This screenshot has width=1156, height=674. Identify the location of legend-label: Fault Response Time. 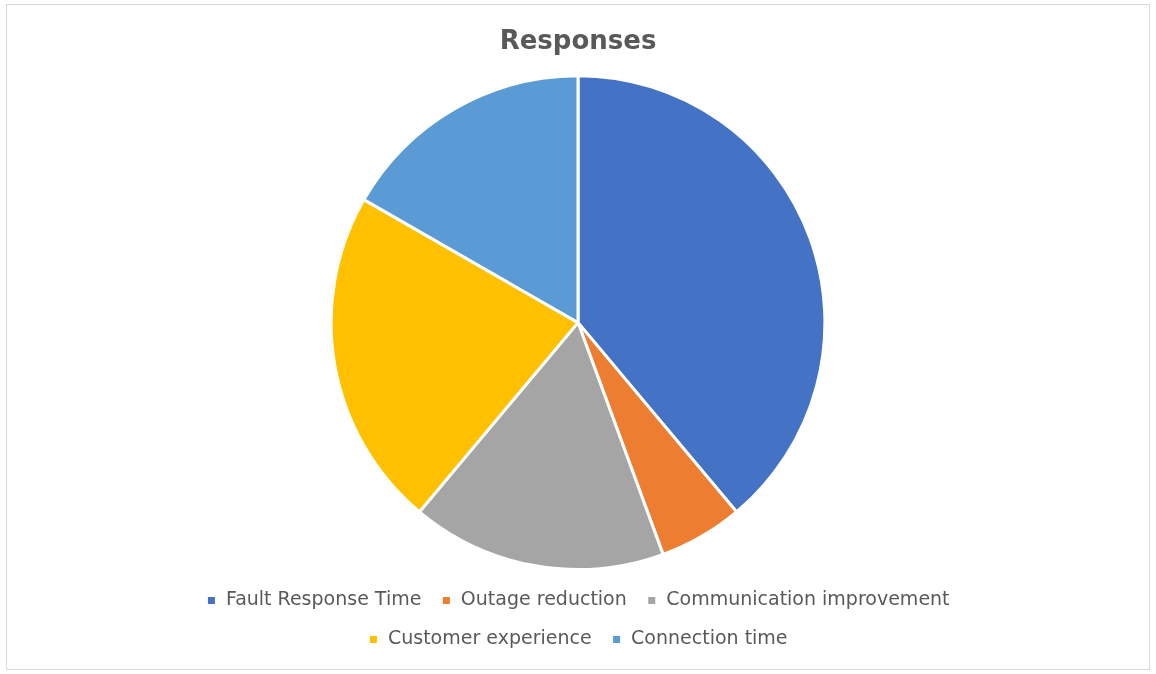
(323, 598).